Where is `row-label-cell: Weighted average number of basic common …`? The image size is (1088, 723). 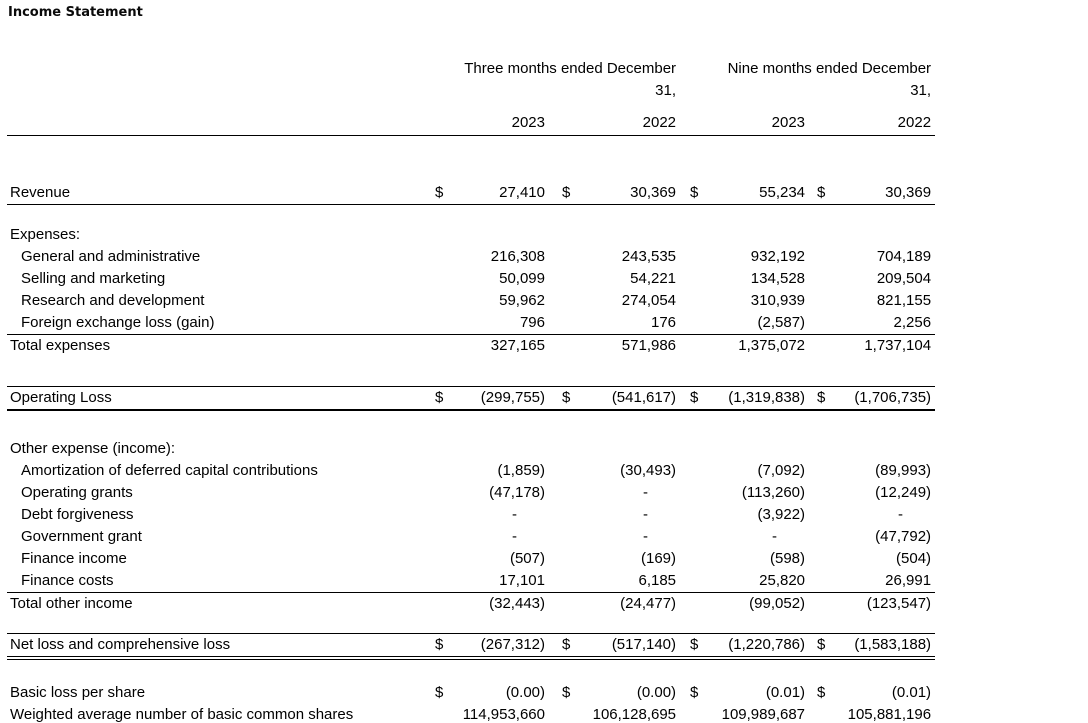 row-label-cell: Weighted average number of basic common … is located at coordinates (182, 714).